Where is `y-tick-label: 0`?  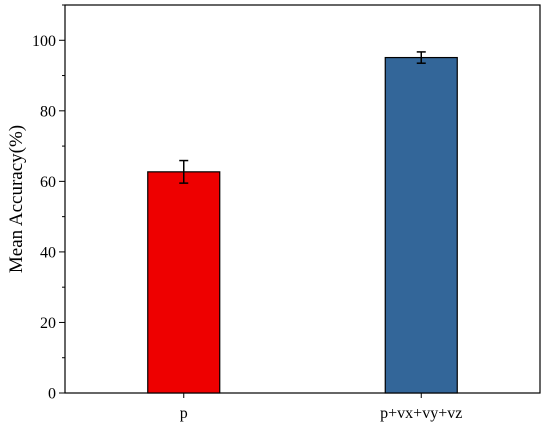
y-tick-label: 0 is located at coordinates (52, 394).